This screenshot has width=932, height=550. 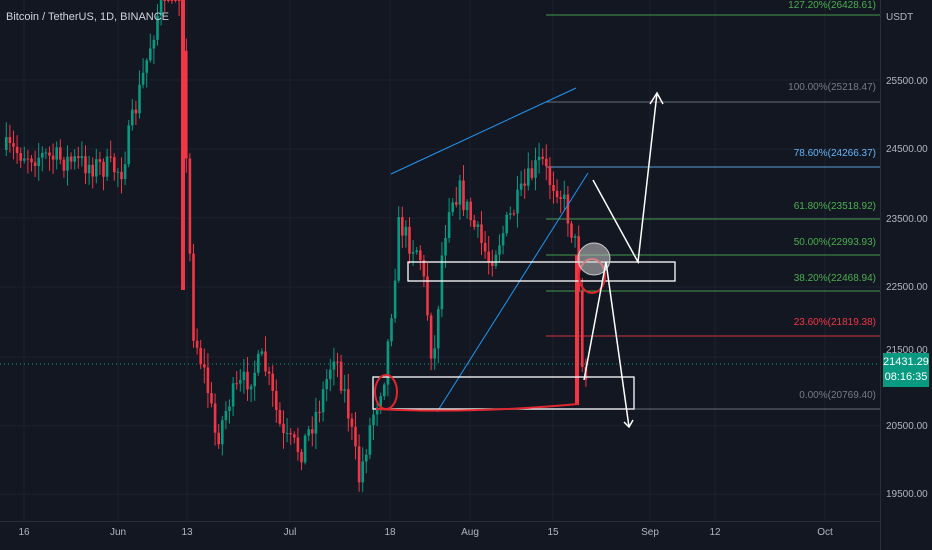 I want to click on price-axis-currency: USDT, so click(x=900, y=17).